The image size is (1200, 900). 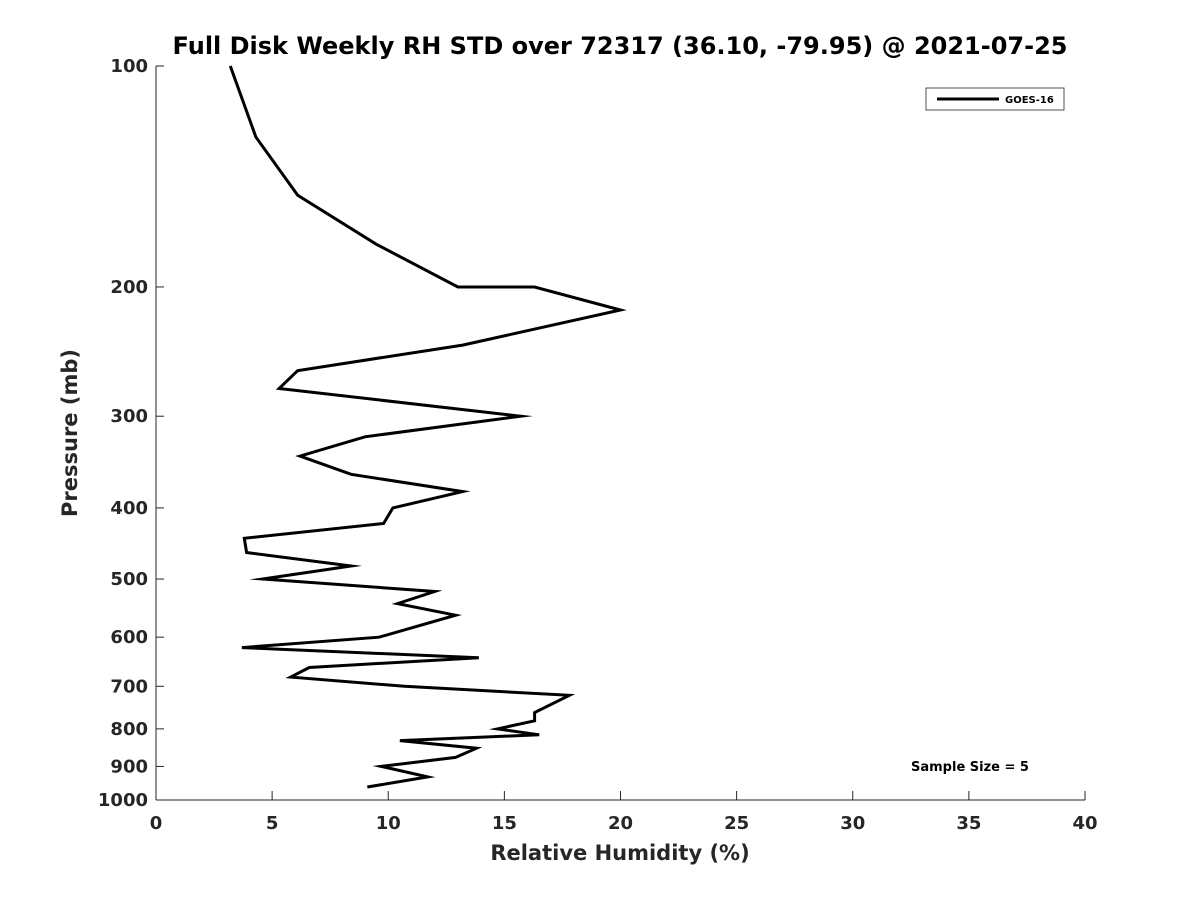 What do you see at coordinates (123, 800) in the screenshot?
I see `y-tick-label: 1000` at bounding box center [123, 800].